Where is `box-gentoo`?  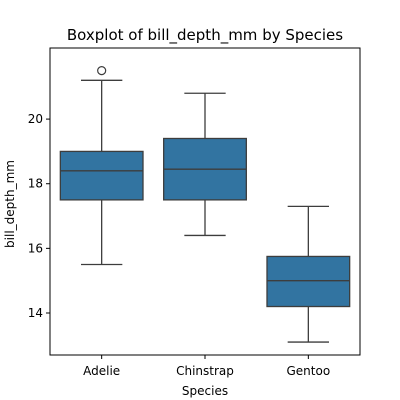 box-gentoo is located at coordinates (308, 281).